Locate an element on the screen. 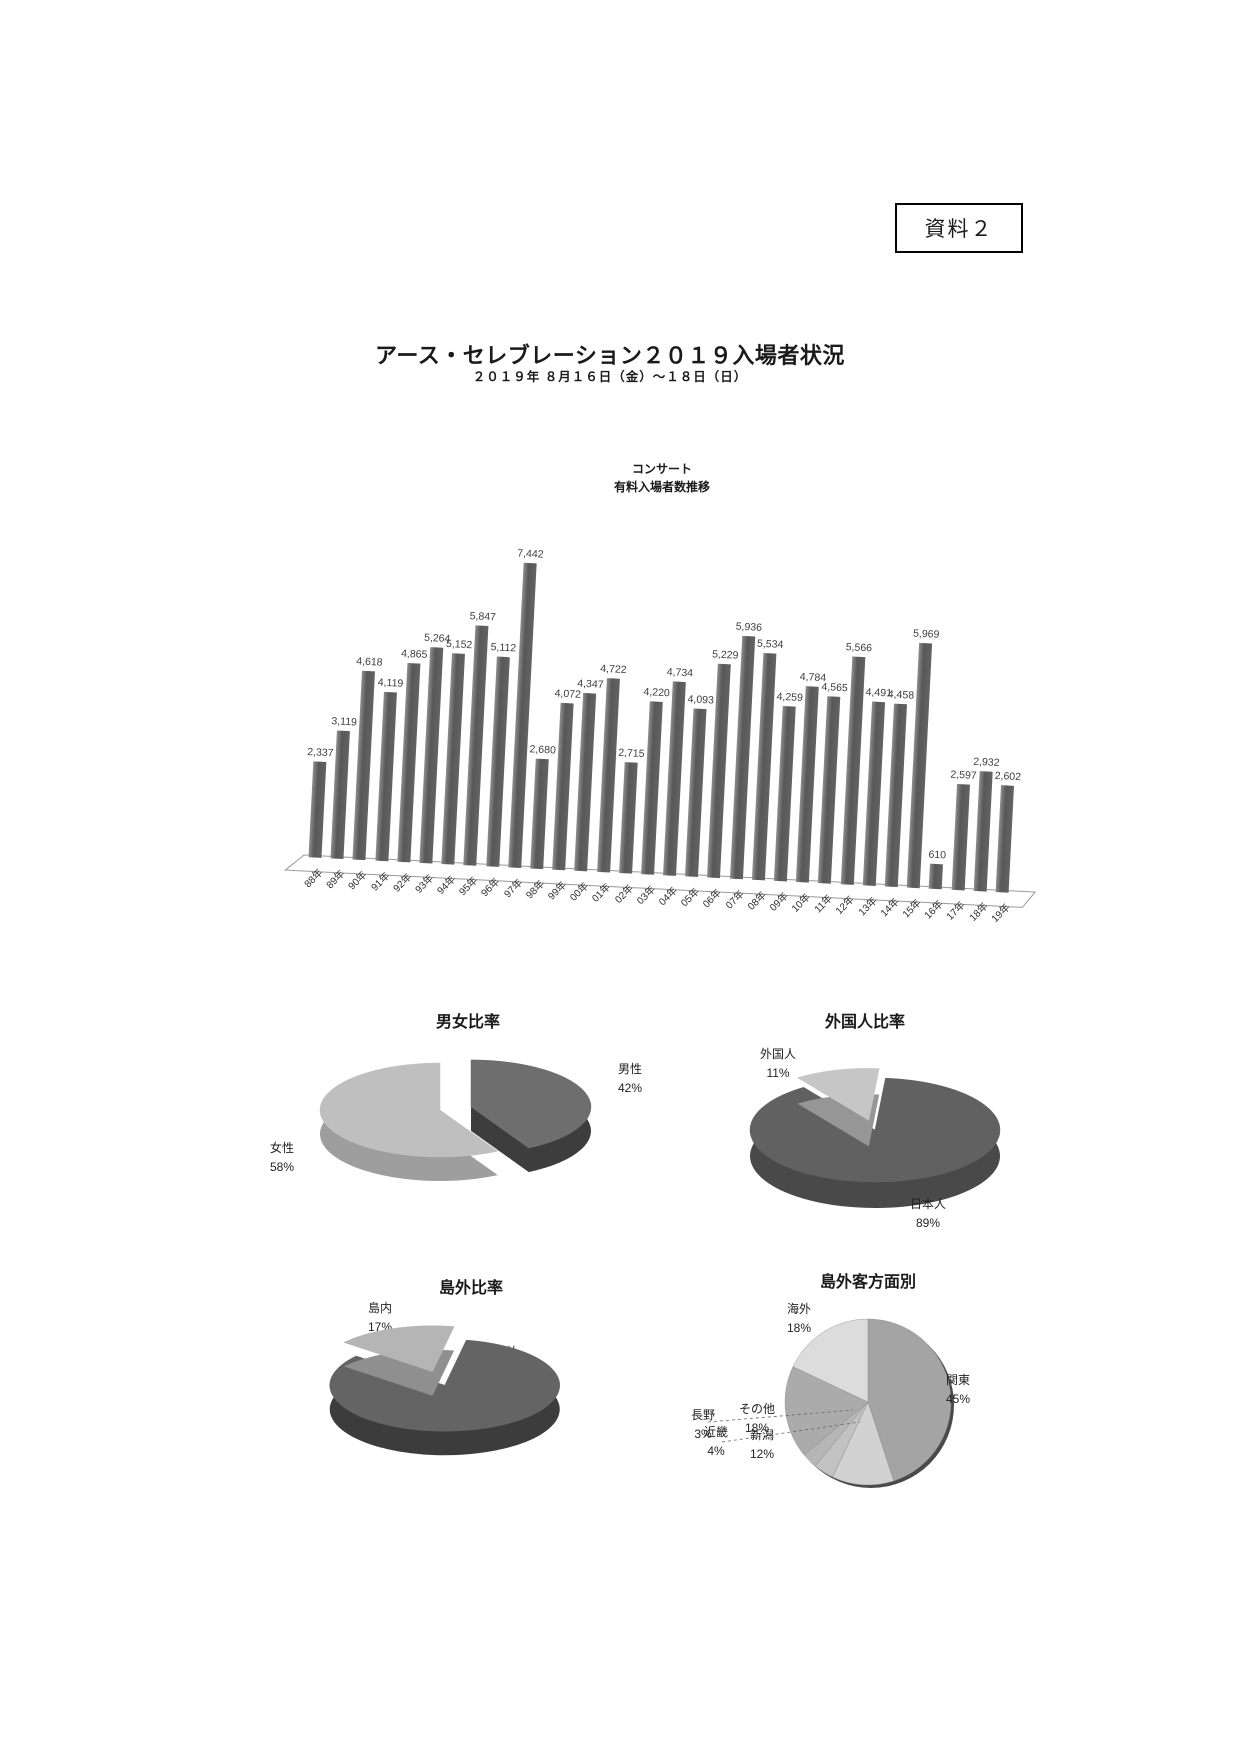 The width and height of the screenshot is (1241, 1754). pie-slice-percent: 12% is located at coordinates (762, 1454).